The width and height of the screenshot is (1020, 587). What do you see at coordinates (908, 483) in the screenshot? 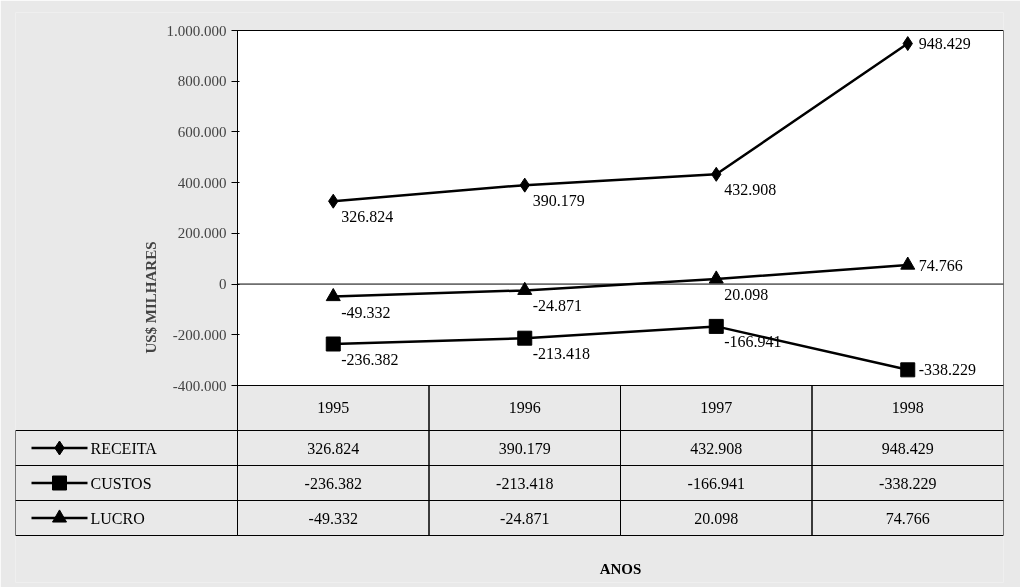
I see `data-label: -338.229` at bounding box center [908, 483].